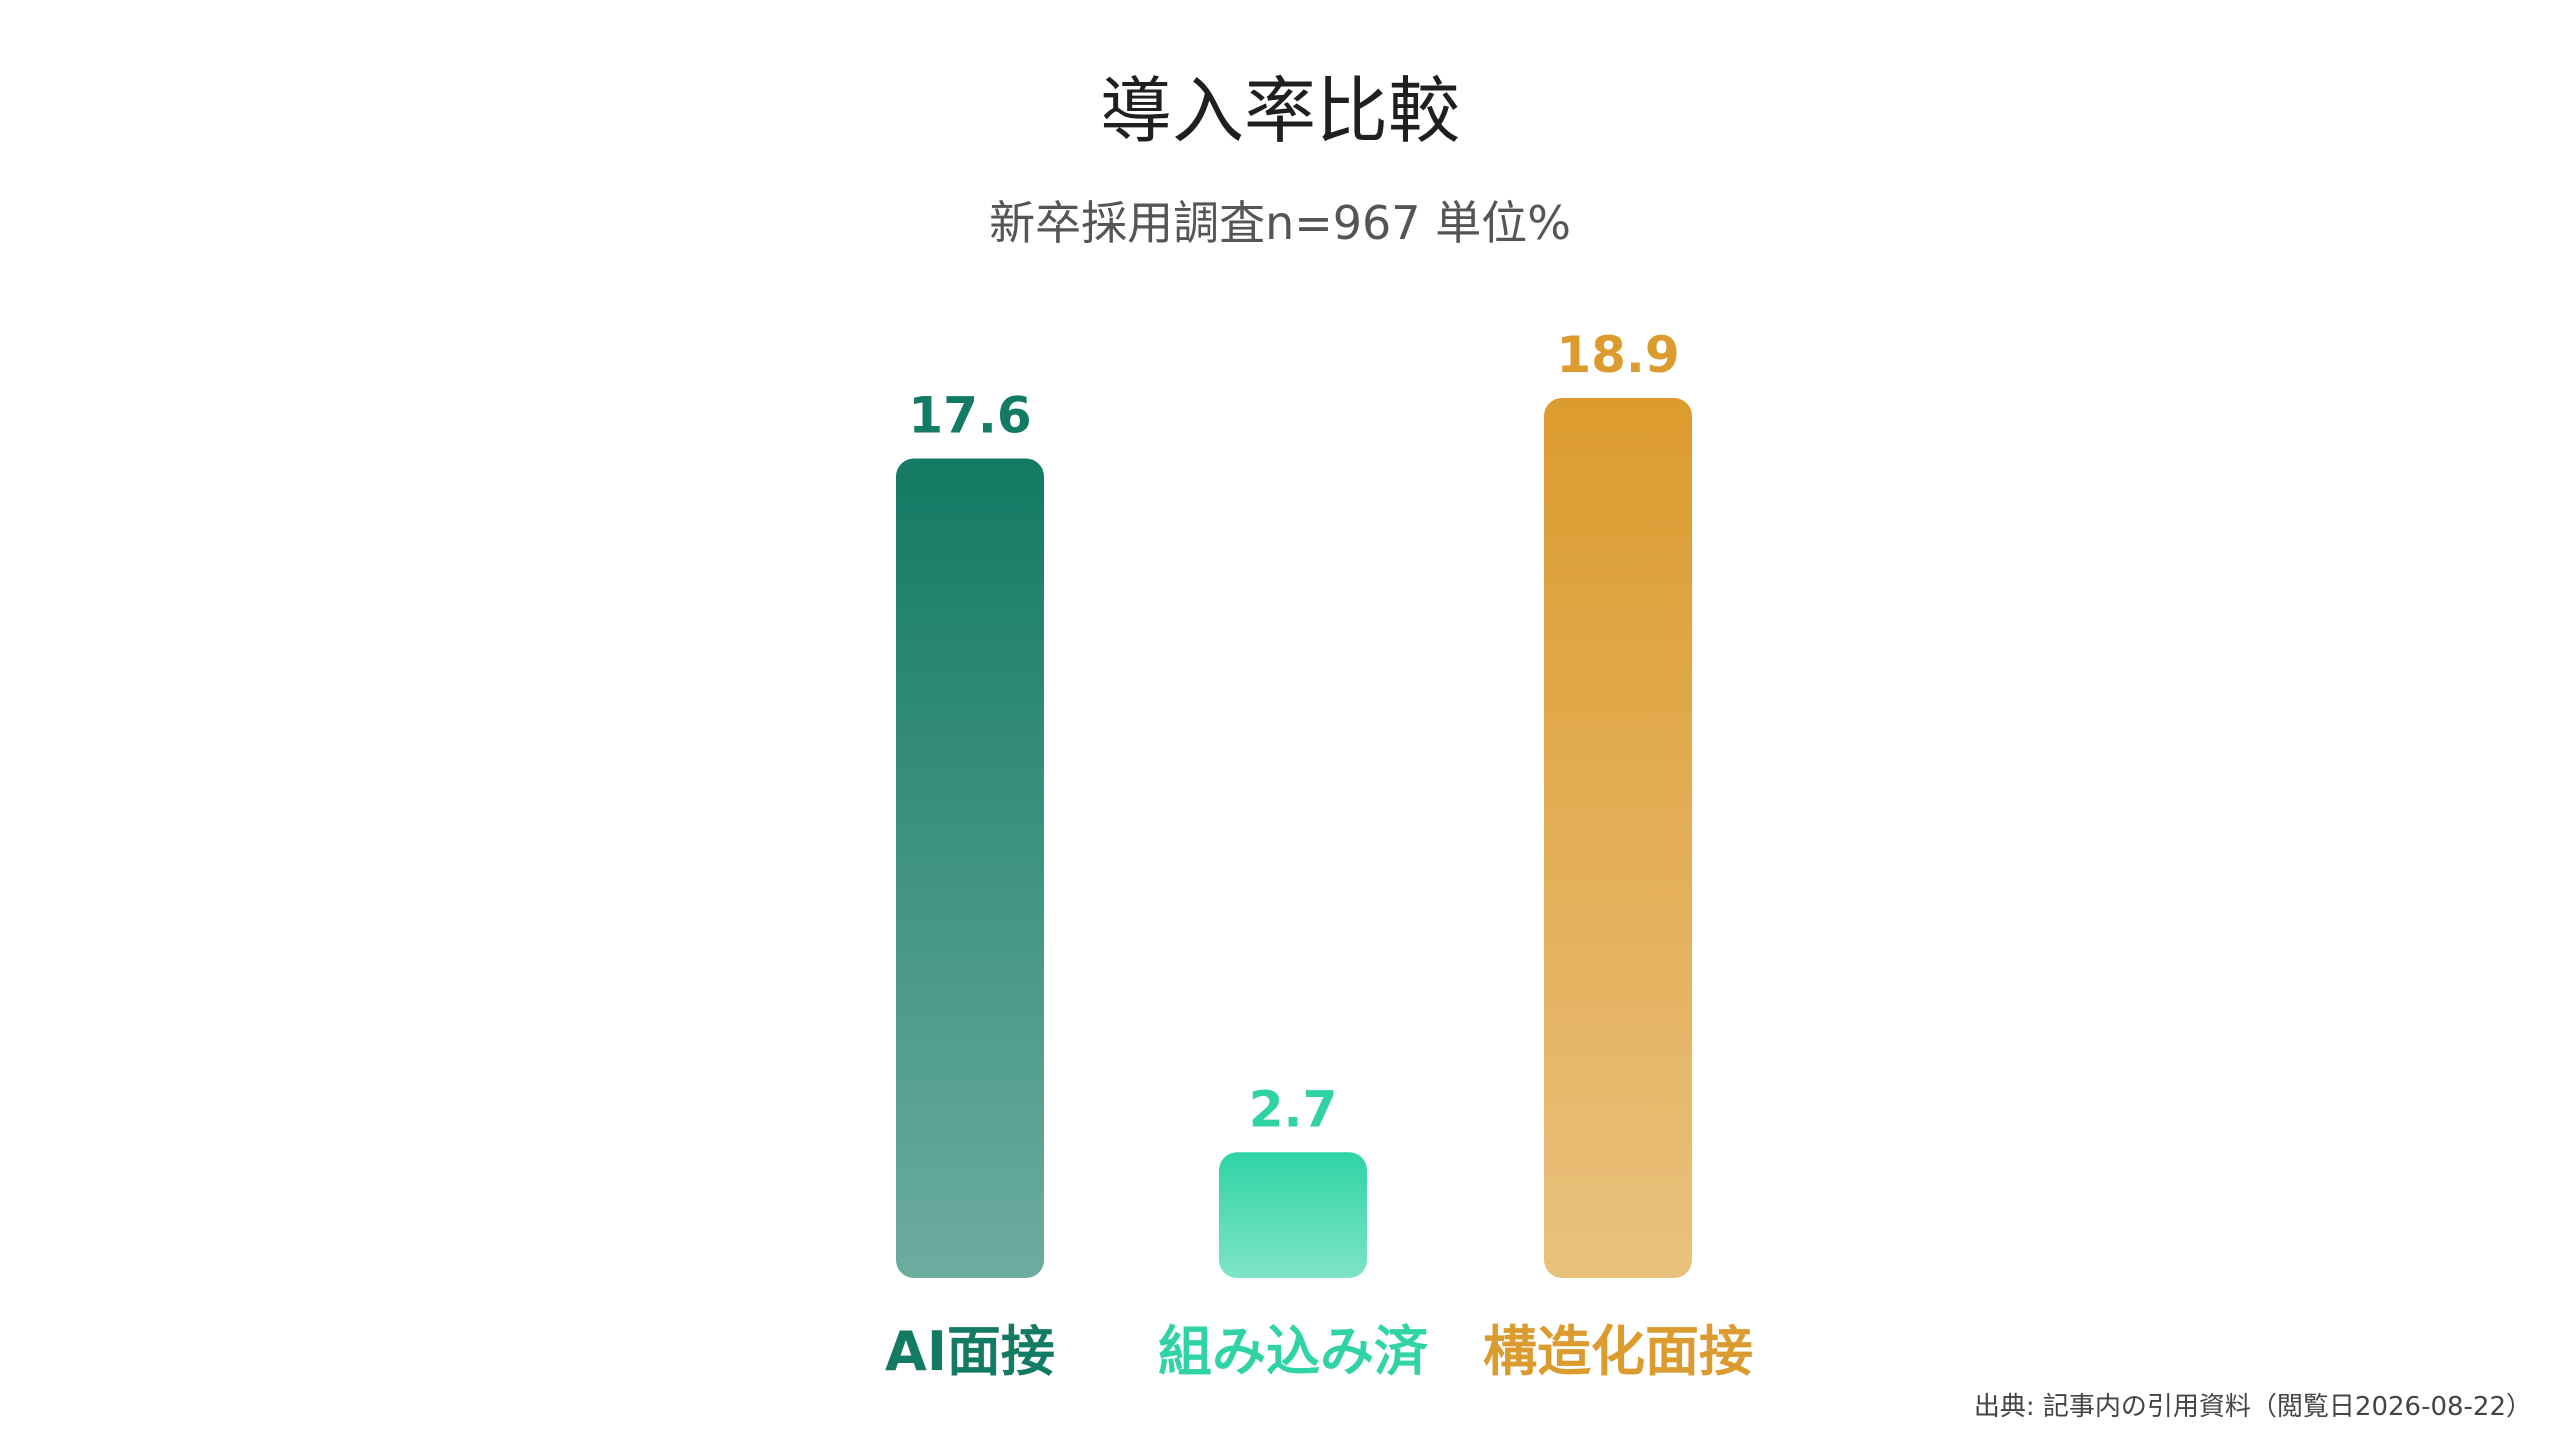 This screenshot has width=2560, height=1440. Describe the element at coordinates (970, 1351) in the screenshot. I see `category-label-1: AI面接` at that location.